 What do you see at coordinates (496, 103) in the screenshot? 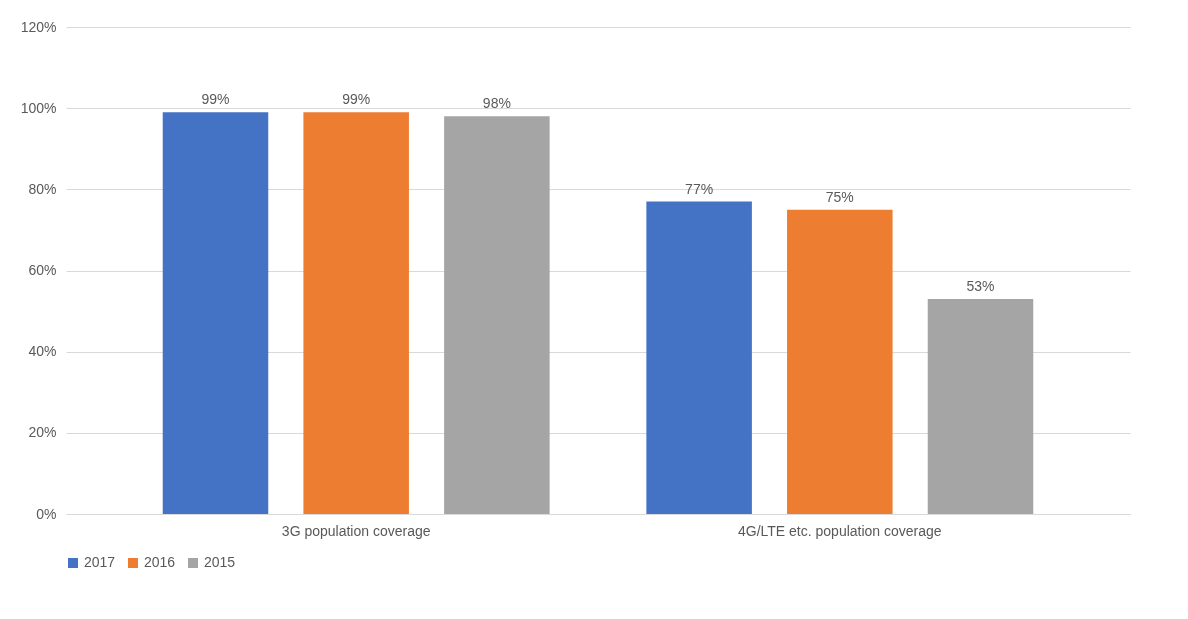
I see `data-label: 98%` at bounding box center [496, 103].